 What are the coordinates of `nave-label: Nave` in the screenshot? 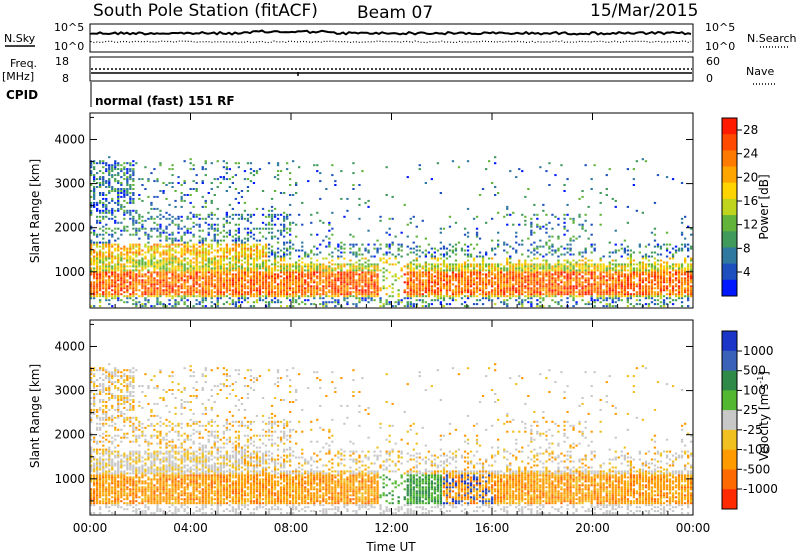 It's located at (760, 71).